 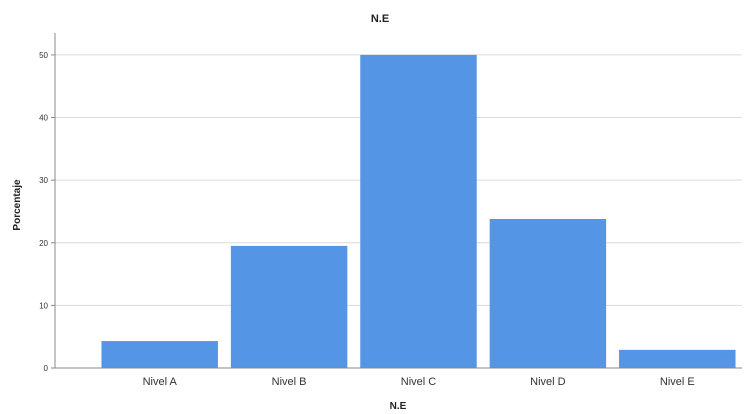 What do you see at coordinates (17, 205) in the screenshot?
I see `y-axis-label: Porcentaje` at bounding box center [17, 205].